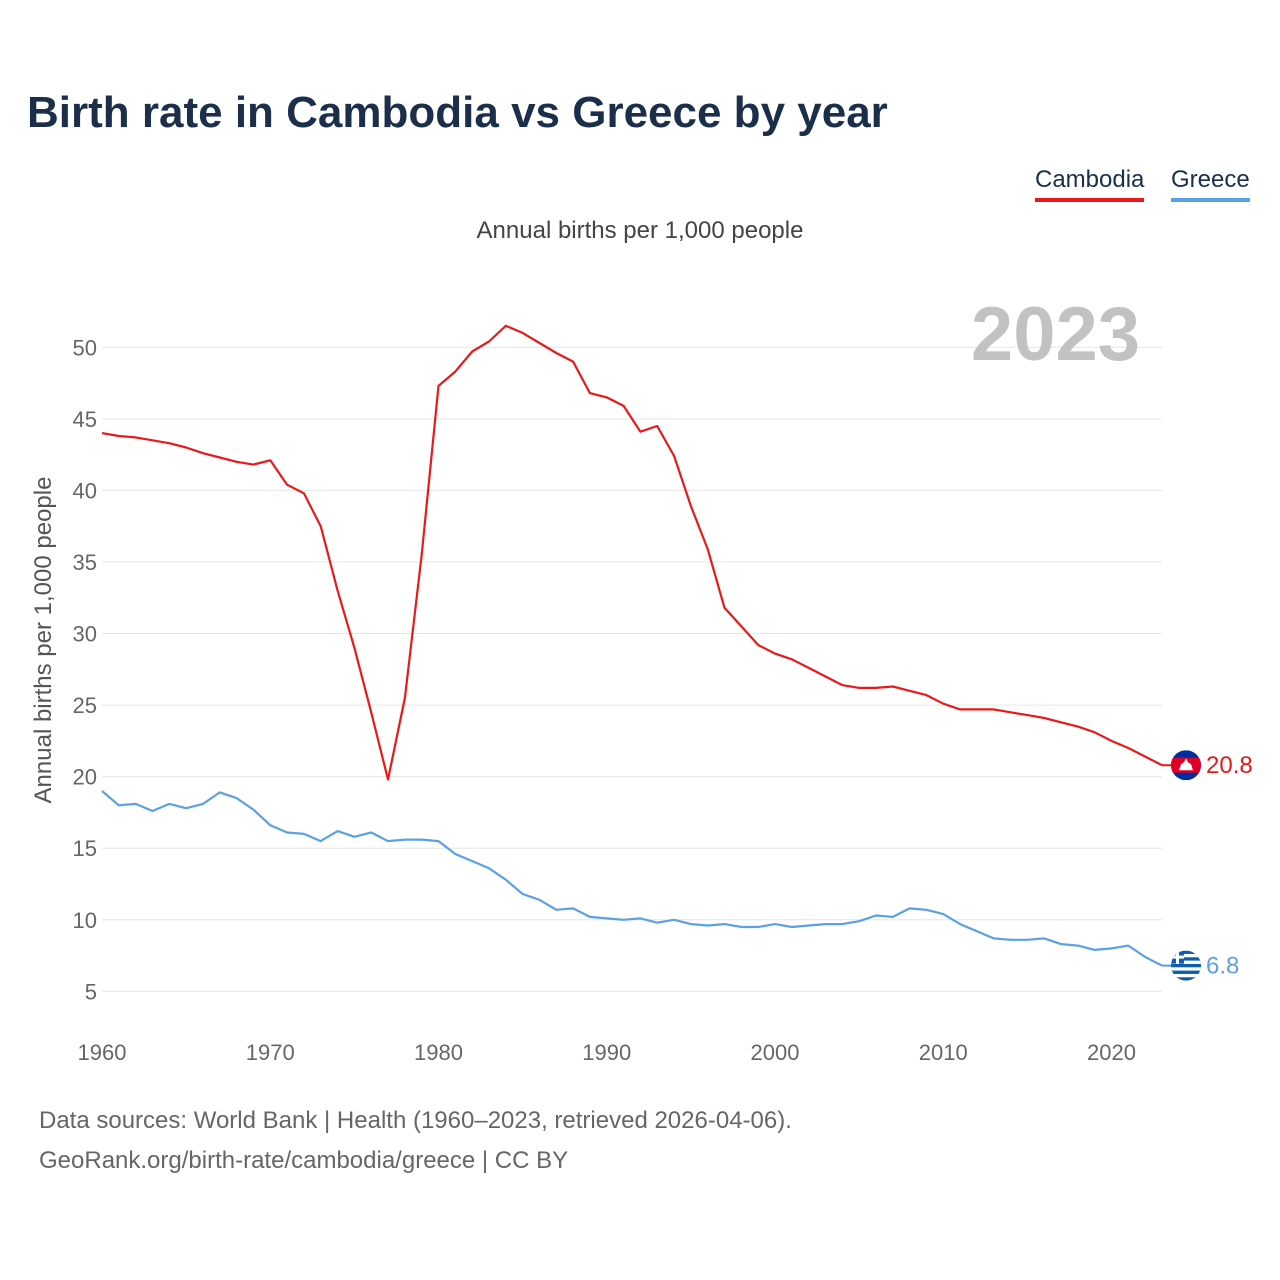 This screenshot has width=1280, height=1280. Describe the element at coordinates (1210, 184) in the screenshot. I see `legend-item-greece: Greece` at that location.